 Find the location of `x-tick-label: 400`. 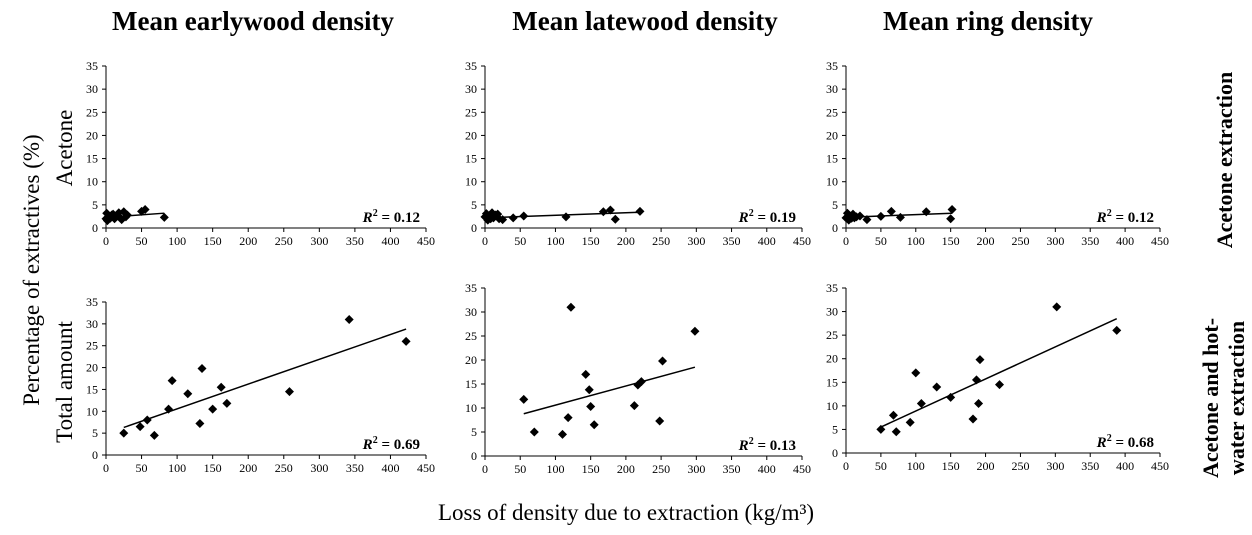

x-tick-label: 400 is located at coordinates (1125, 466).